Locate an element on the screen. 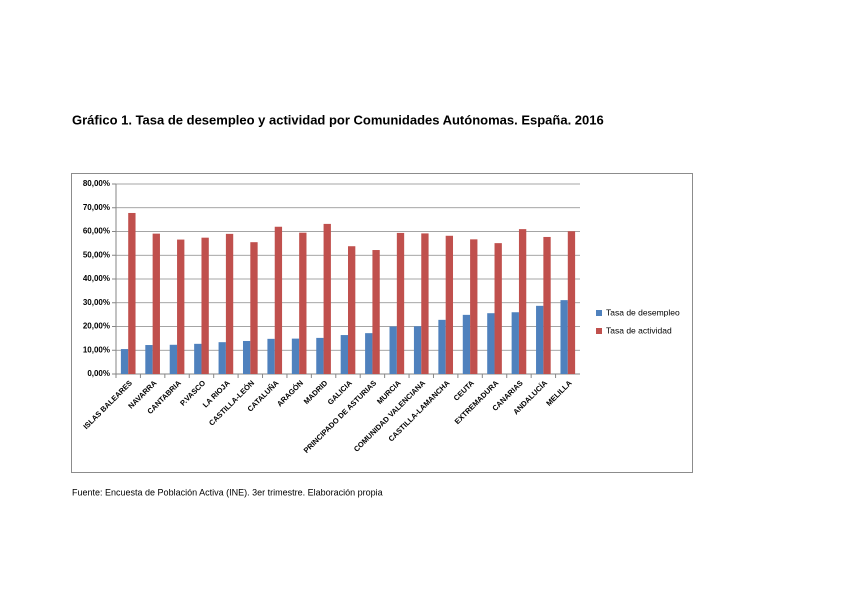  legend-label: Tasa de desempleo is located at coordinates (643, 312).